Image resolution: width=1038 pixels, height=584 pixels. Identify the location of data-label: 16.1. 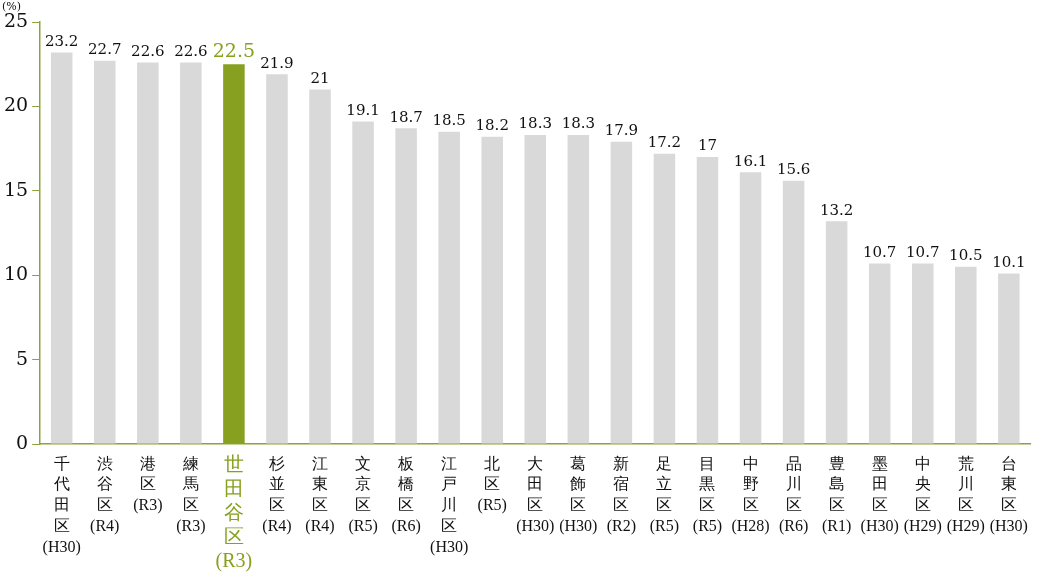
(750, 160).